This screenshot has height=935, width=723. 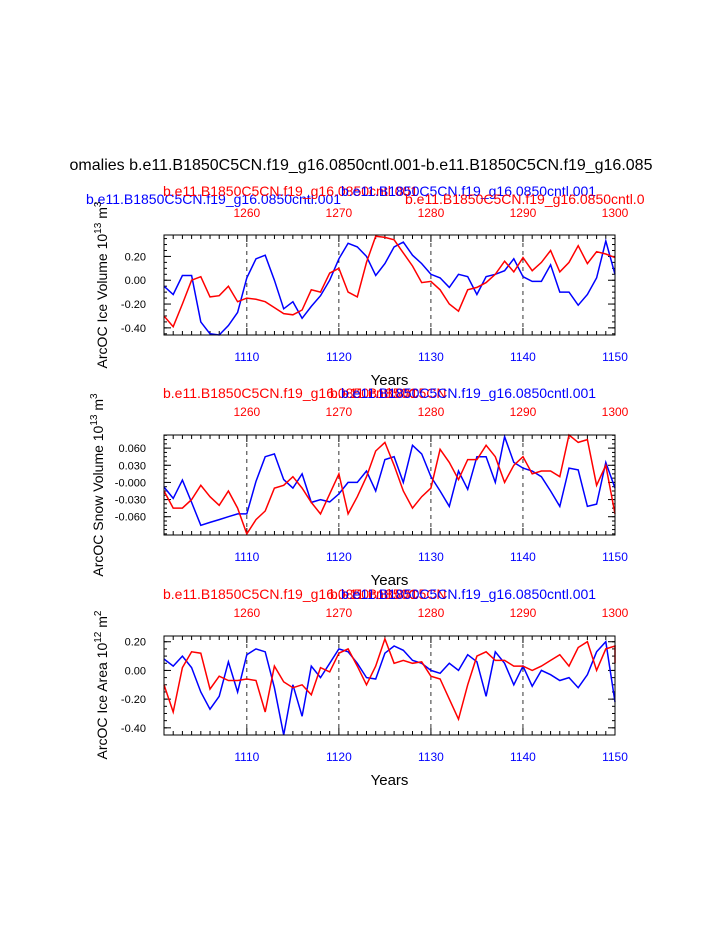 What do you see at coordinates (130, 483) in the screenshot?
I see `y-tick-label: -0.000` at bounding box center [130, 483].